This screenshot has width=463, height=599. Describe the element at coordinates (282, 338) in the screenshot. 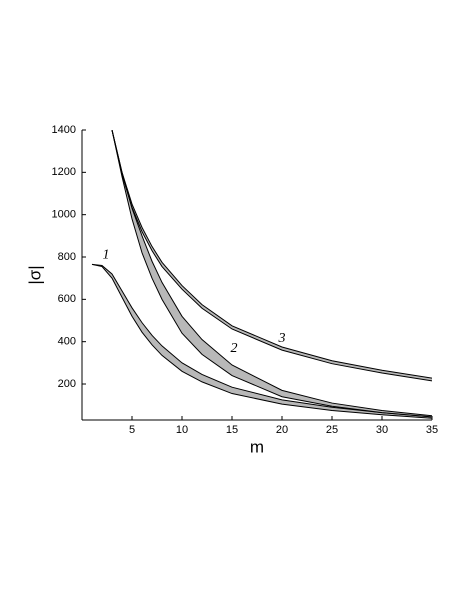

I see `curve-label: 3` at that location.